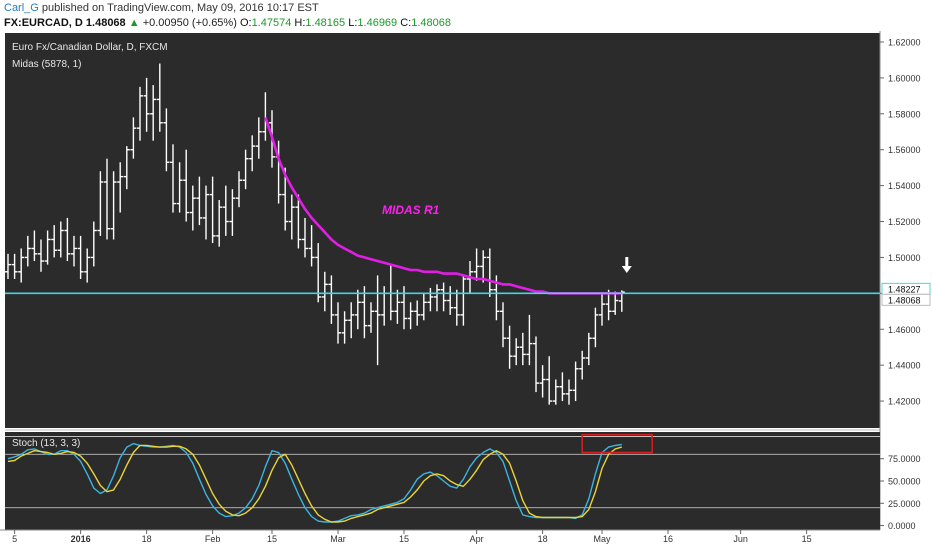 The height and width of the screenshot is (550, 932). I want to click on price-tick-label: 1.46000, so click(904, 330).